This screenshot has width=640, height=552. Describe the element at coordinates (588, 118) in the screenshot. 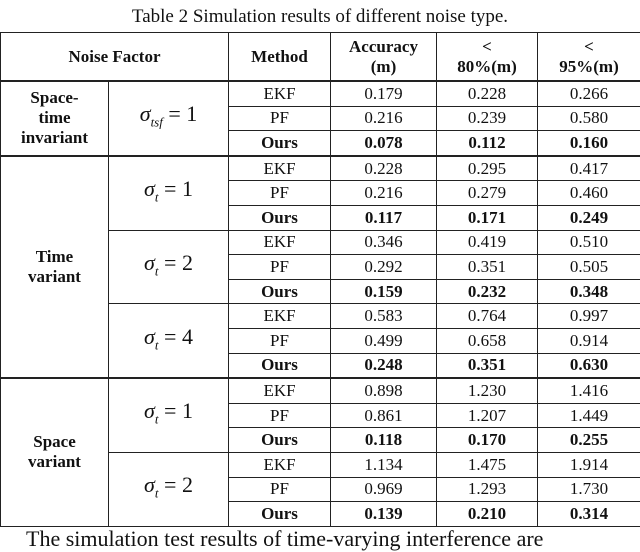

I see `value-cell: 0.580` at that location.